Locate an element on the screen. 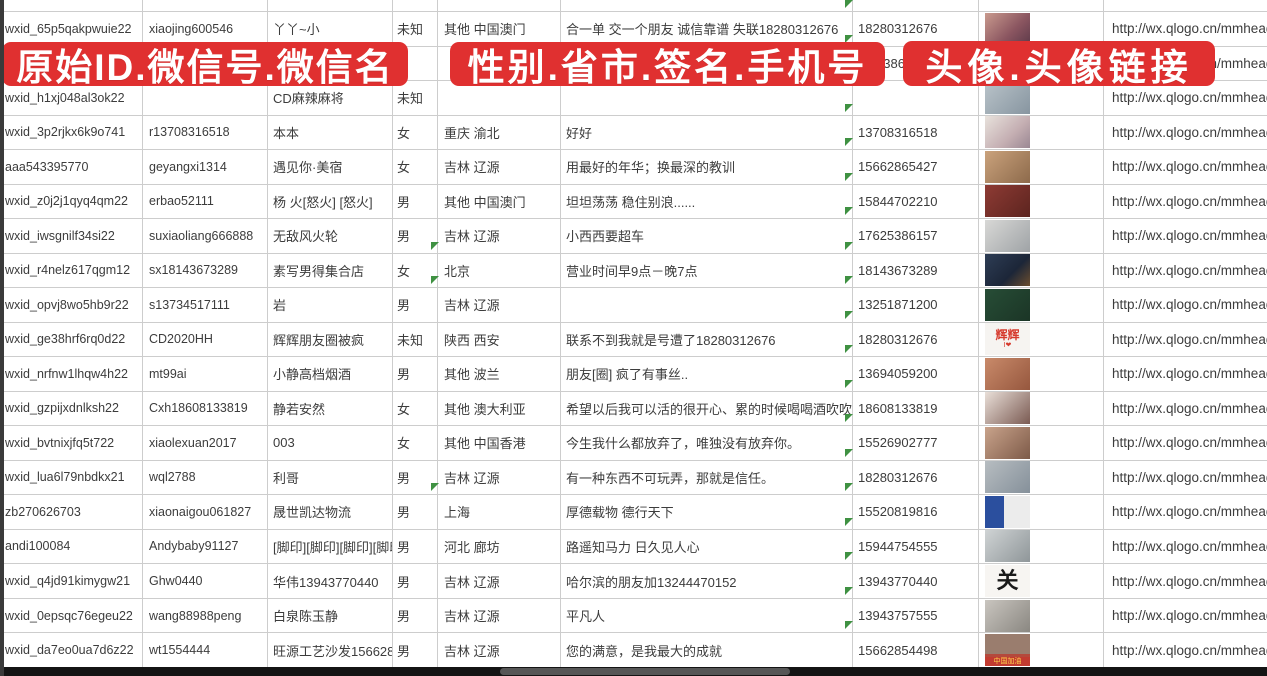 Image resolution: width=1267 pixels, height=676 pixels. cell-original-id: wxid_65p5qakpwuie22 is located at coordinates (71, 29).